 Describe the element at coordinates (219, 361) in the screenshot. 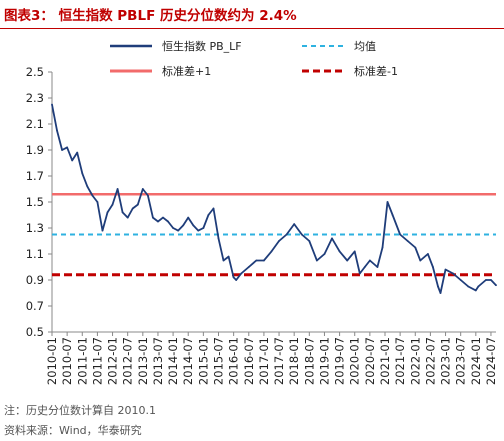

I see `x-tick-label: 2015-07` at that location.